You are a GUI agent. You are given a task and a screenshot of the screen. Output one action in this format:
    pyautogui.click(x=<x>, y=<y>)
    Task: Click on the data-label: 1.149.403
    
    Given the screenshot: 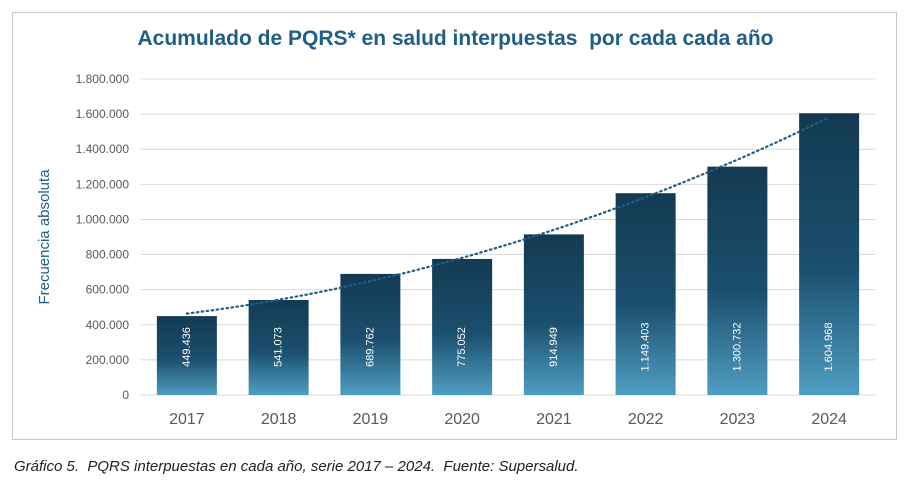 What is the action you would take?
    pyautogui.click(x=646, y=347)
    